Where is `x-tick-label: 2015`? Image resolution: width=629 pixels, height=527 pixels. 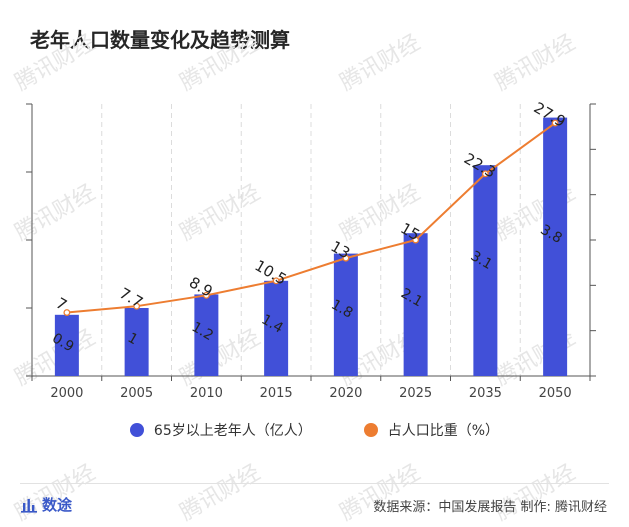
x-tick-label: 2015 is located at coordinates (276, 393).